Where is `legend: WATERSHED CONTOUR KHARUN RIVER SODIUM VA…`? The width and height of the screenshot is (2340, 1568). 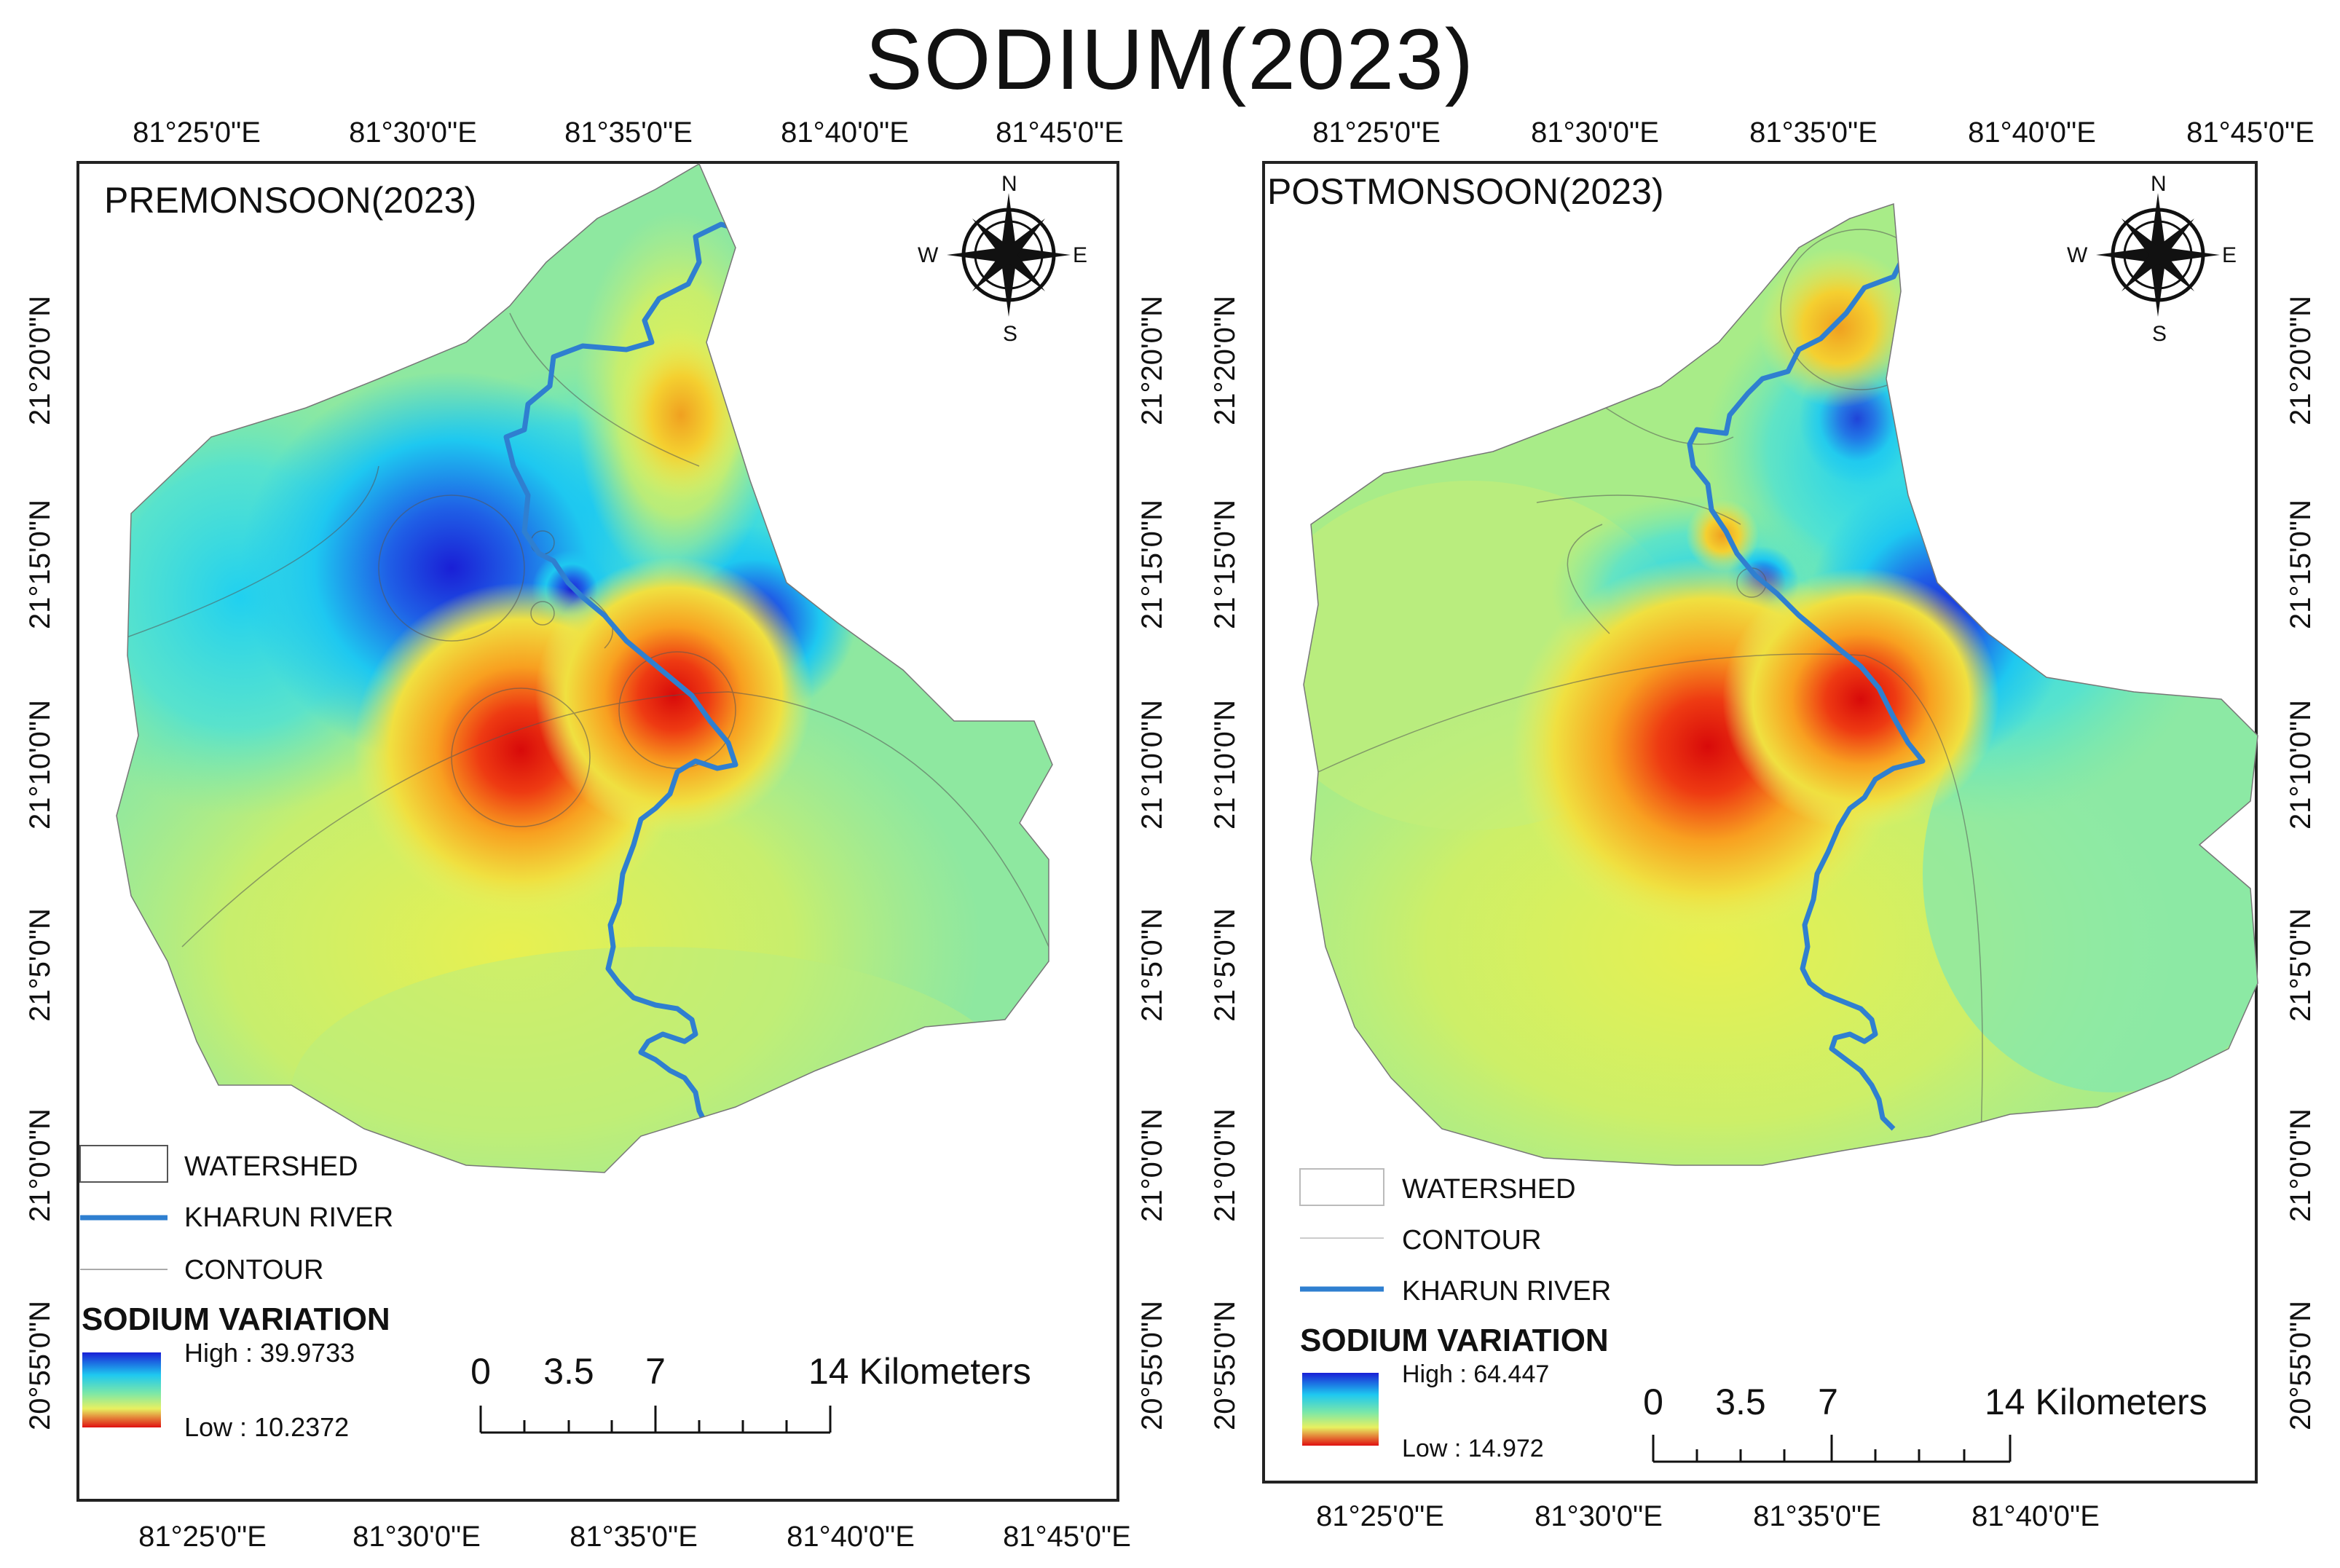 legend: WATERSHED CONTOUR KHARUN RIVER SODIUM VA… is located at coordinates (1455, 1315).